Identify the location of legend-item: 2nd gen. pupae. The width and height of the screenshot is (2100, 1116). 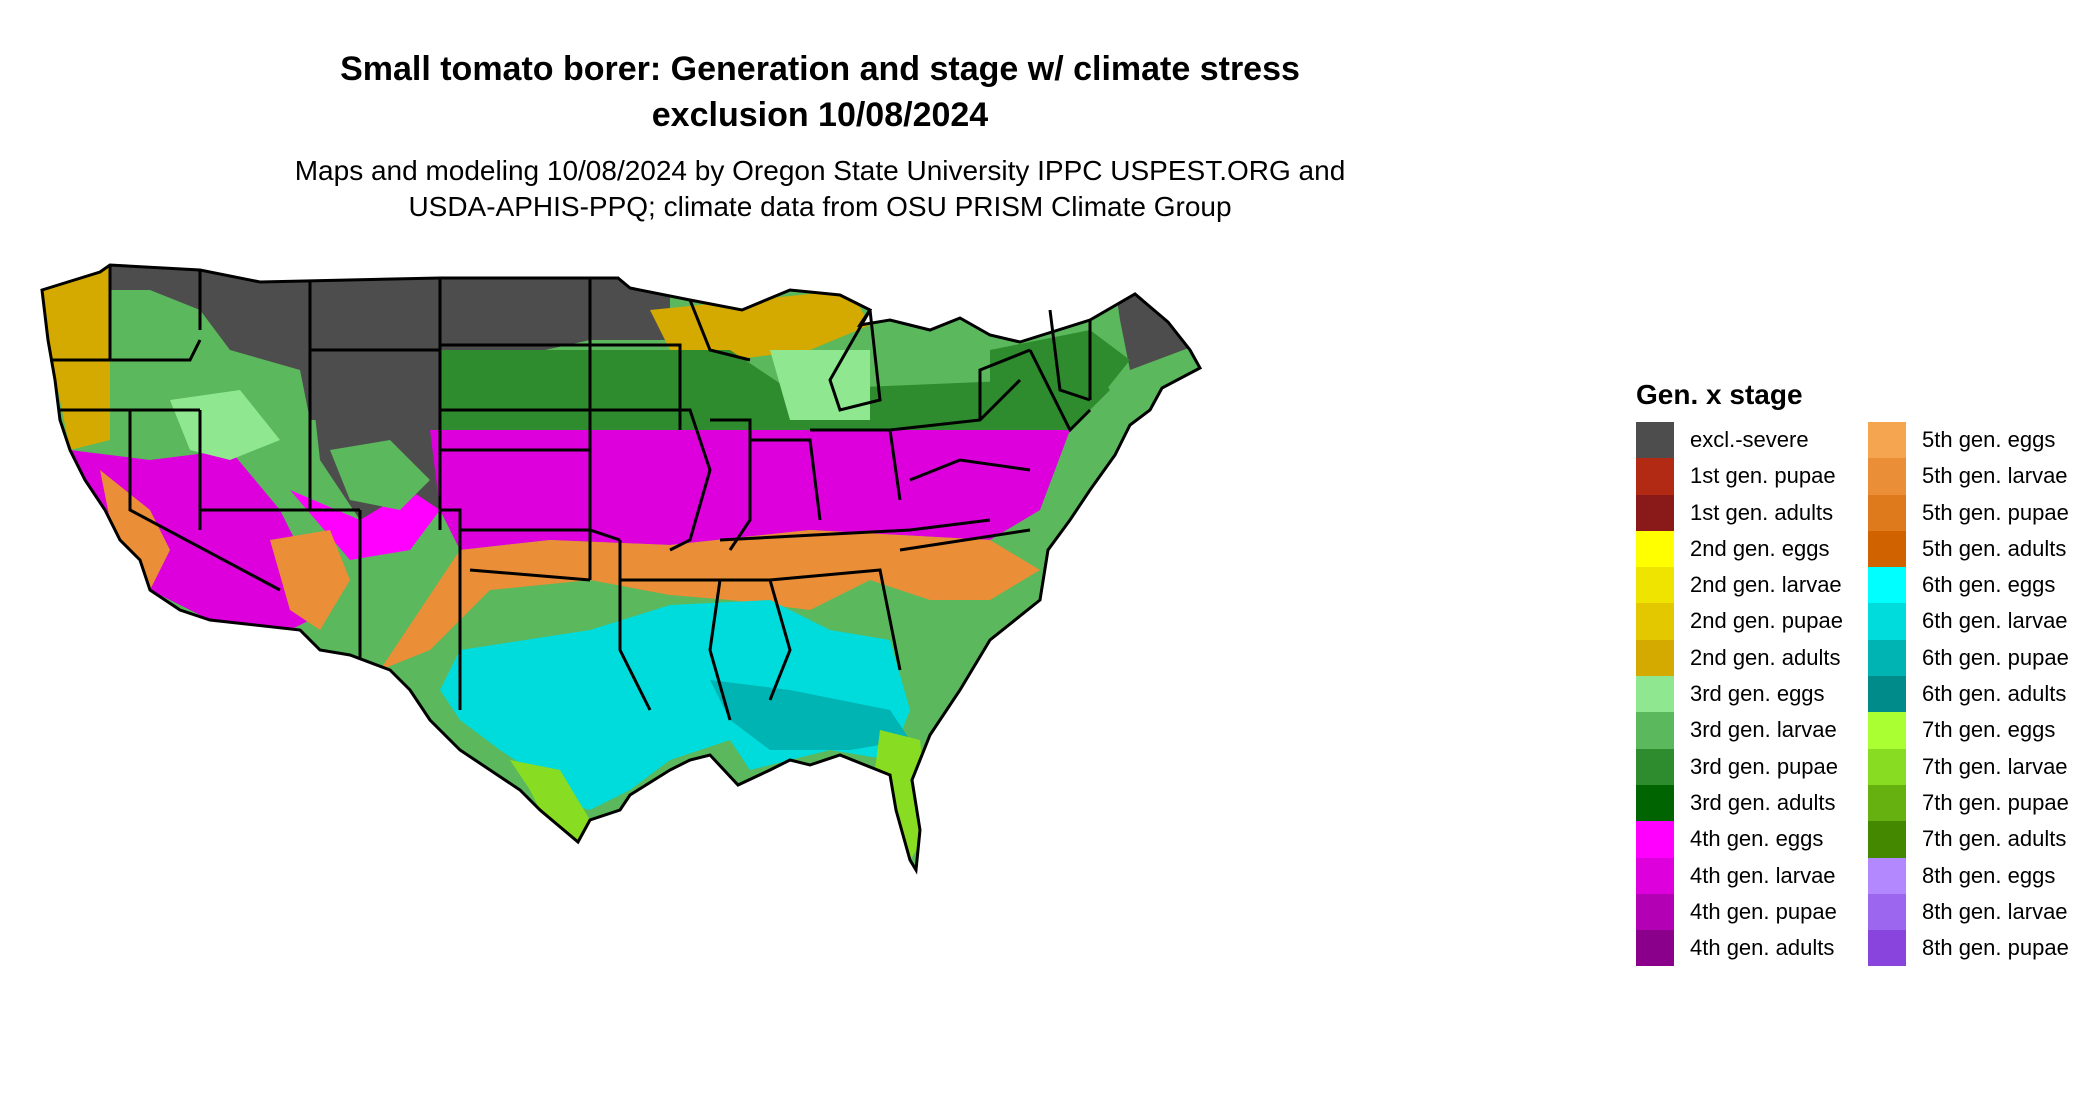
(1756, 621).